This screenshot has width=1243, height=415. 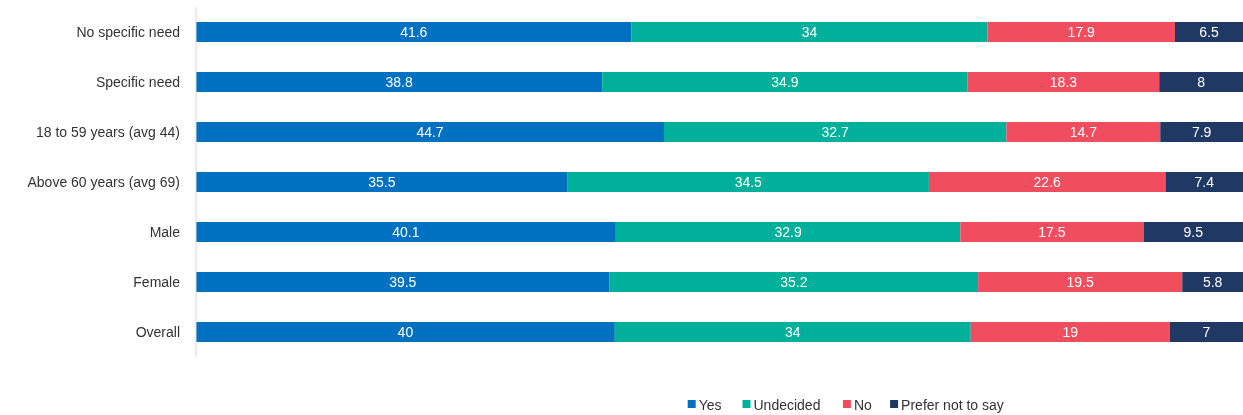 I want to click on y-tick-label: 18 to 59 years (avg 44), so click(x=108, y=131).